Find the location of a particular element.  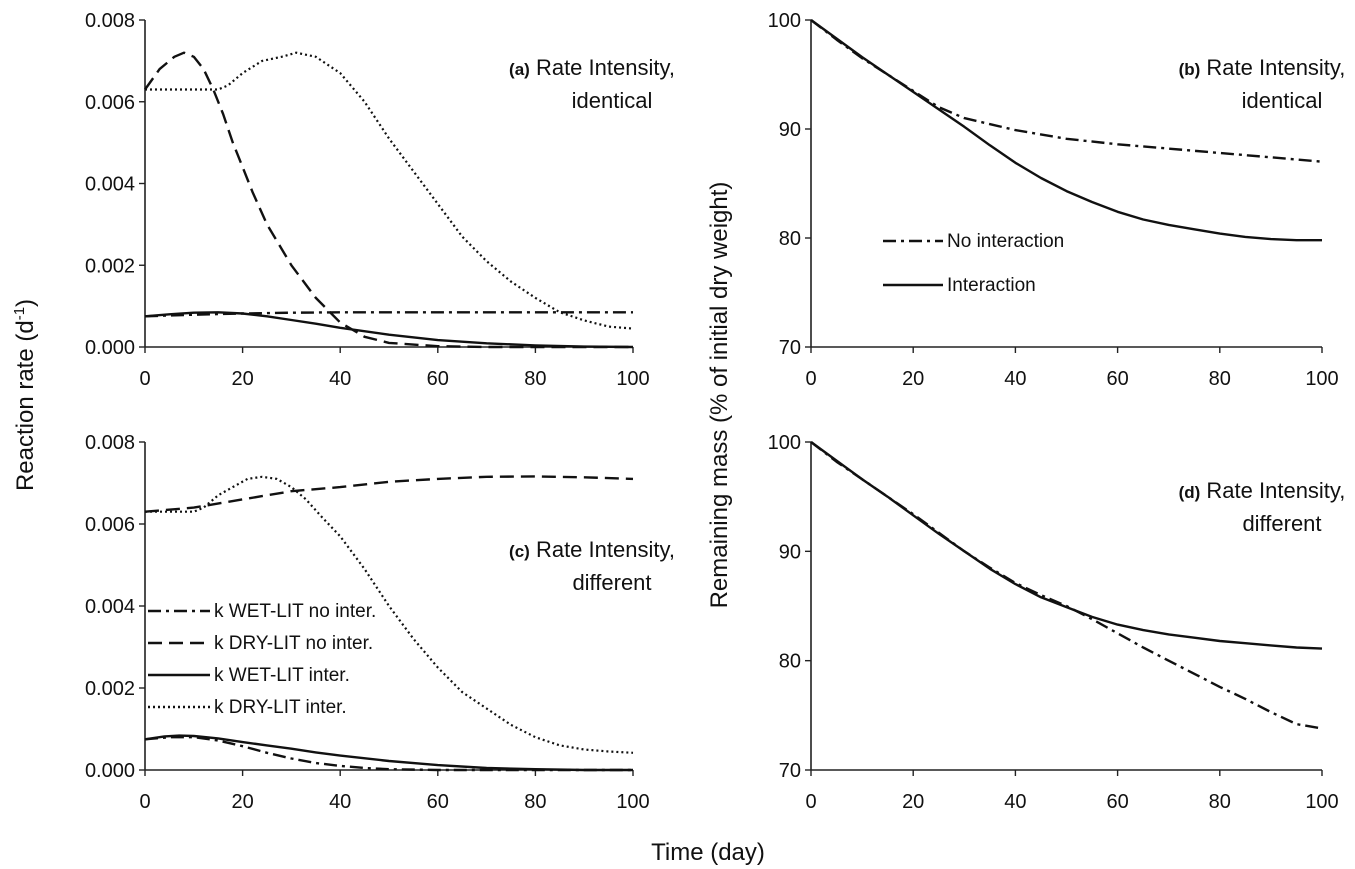

right-y-axis-label: Remaining mass (% of initial dry weight) is located at coordinates (719, 395).